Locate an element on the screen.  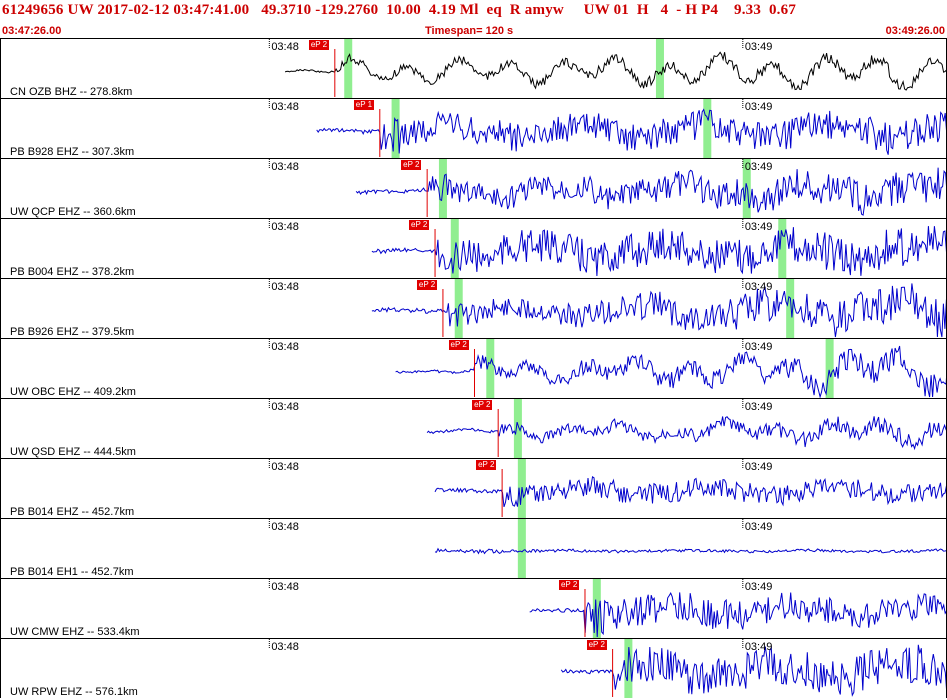
trace-row: 03:48 03:49 eP 2 UW RPW EHZ -- 576.1km is located at coordinates (473, 668).